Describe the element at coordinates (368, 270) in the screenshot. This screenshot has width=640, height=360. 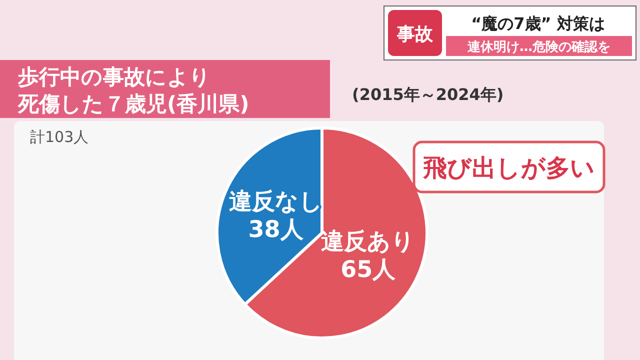
I see `data-label: 65人` at that location.